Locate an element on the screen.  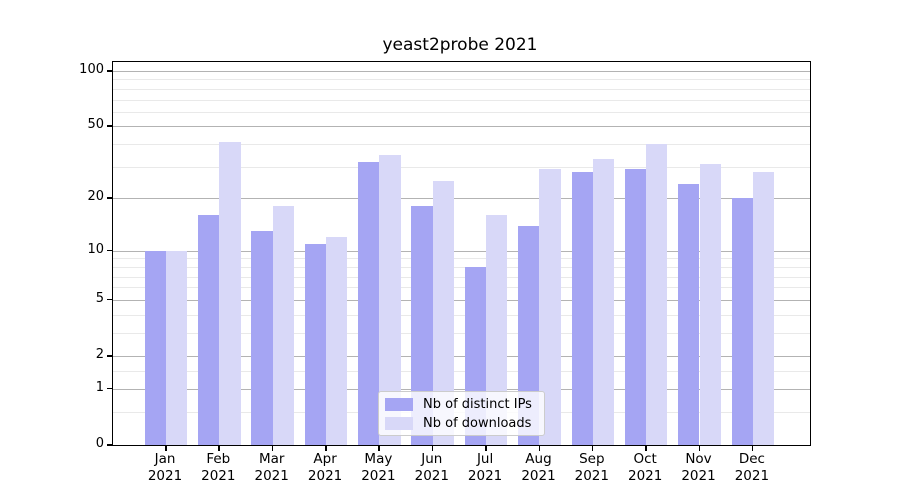
legend-item-downloads: Nb of downloads is located at coordinates (461, 423).